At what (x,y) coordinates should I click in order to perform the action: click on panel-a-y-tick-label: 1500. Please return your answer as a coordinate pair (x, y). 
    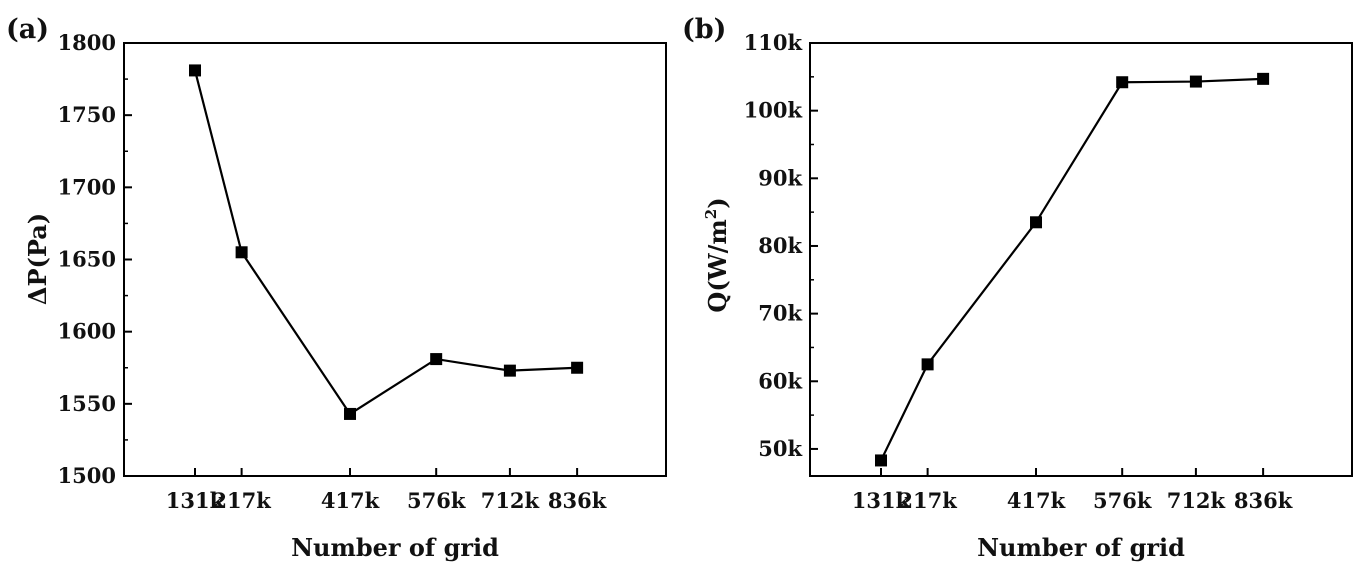
    Looking at the image, I should click on (87, 475).